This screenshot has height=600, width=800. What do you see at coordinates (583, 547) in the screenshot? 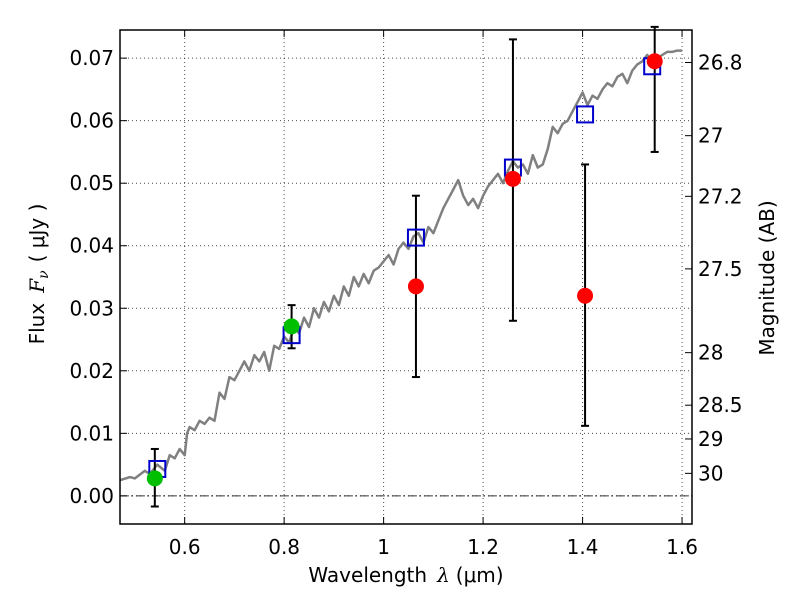
I see `x-tick-label: 1.4` at bounding box center [583, 547].